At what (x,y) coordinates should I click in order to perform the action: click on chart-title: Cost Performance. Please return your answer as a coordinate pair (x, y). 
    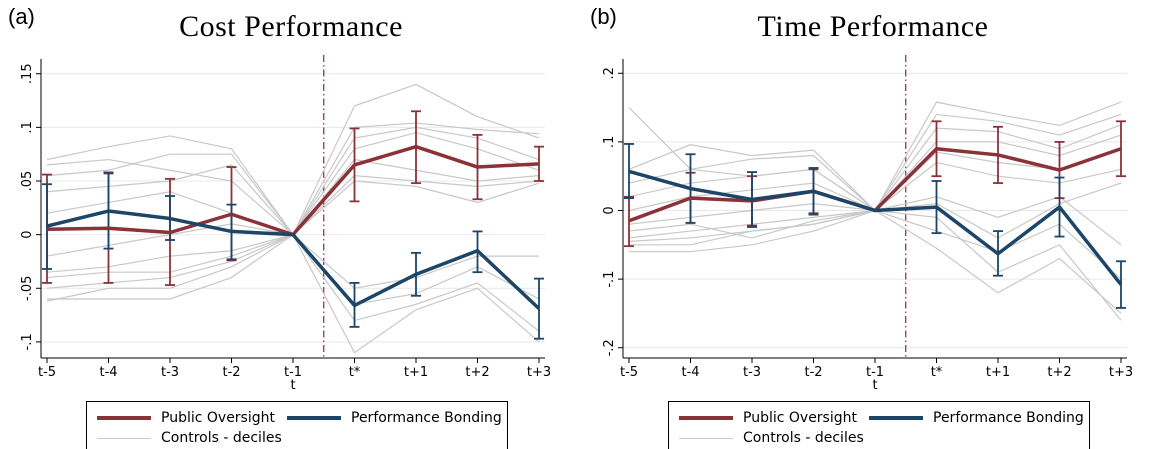
    Looking at the image, I should click on (291, 26).